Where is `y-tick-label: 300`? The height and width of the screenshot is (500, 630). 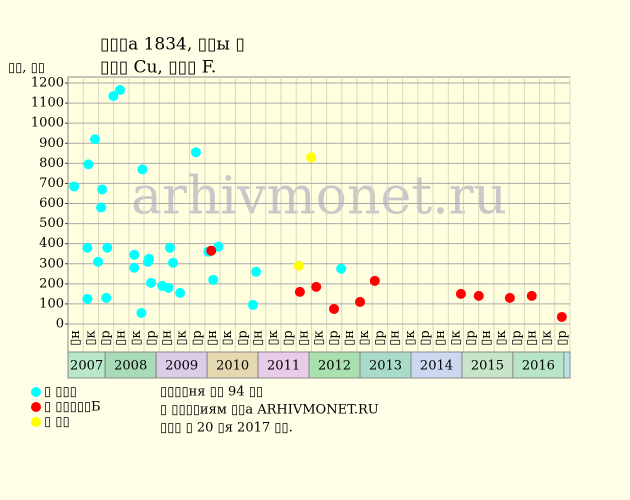
y-tick-label: 300 is located at coordinates (51, 263).